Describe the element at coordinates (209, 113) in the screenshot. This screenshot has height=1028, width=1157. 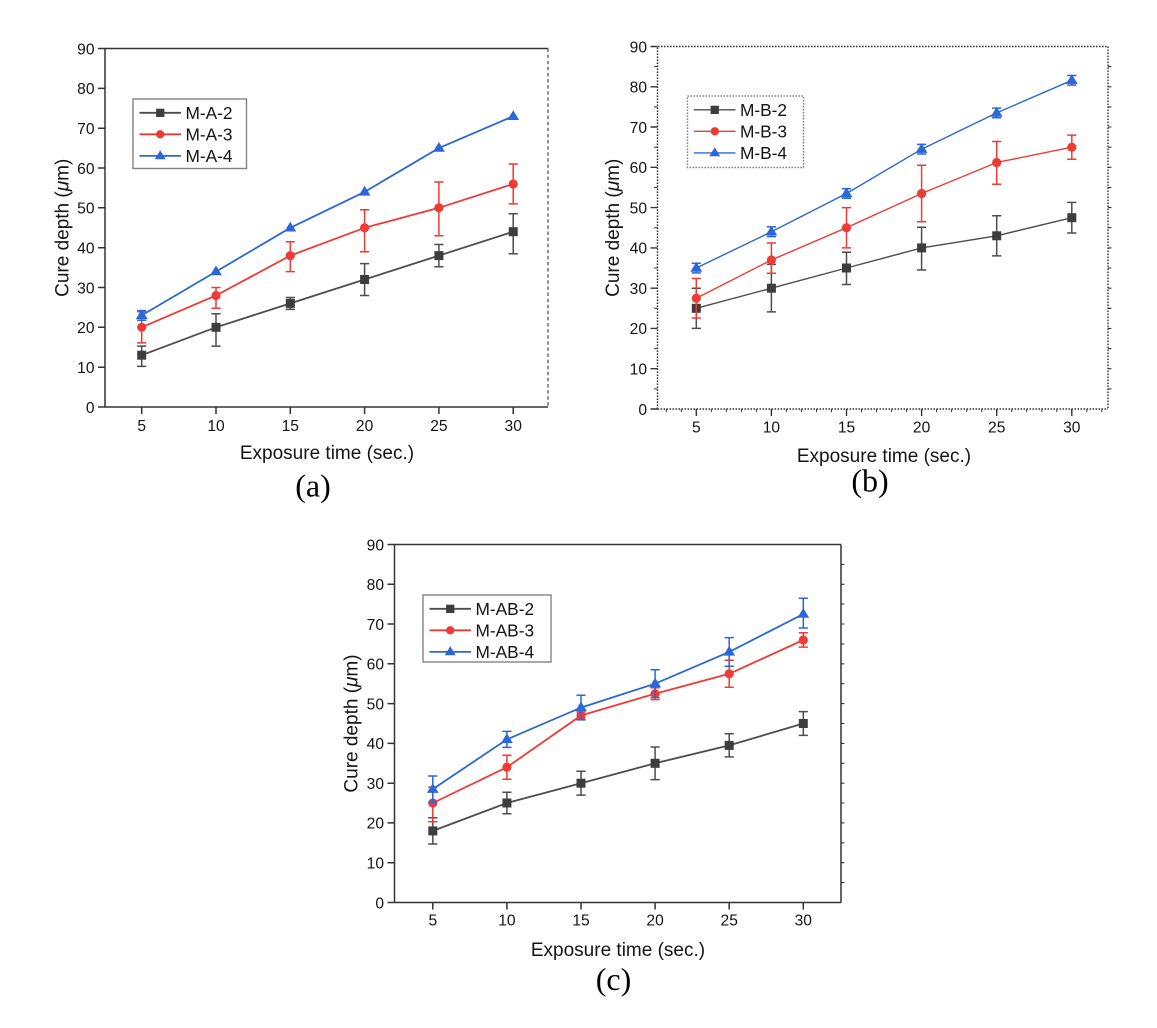
I see `svg-text: M-A-2` at that location.